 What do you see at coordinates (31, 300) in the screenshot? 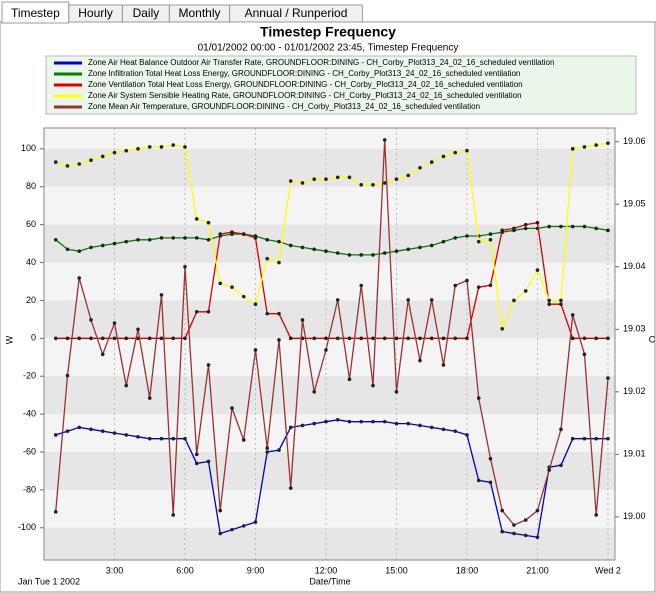
I see `y-tick-label: 20` at bounding box center [31, 300].